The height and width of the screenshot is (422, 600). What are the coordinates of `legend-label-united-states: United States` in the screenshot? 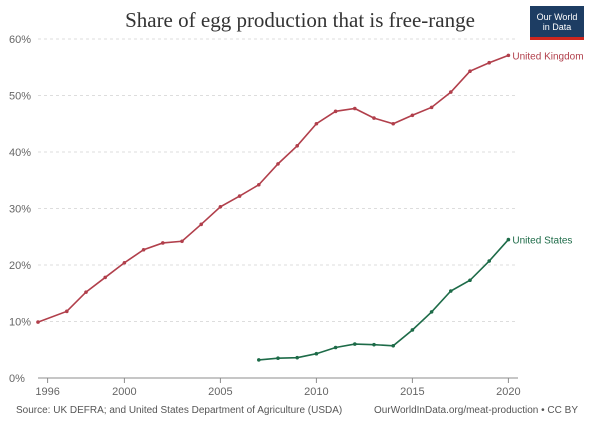 It's located at (542, 241).